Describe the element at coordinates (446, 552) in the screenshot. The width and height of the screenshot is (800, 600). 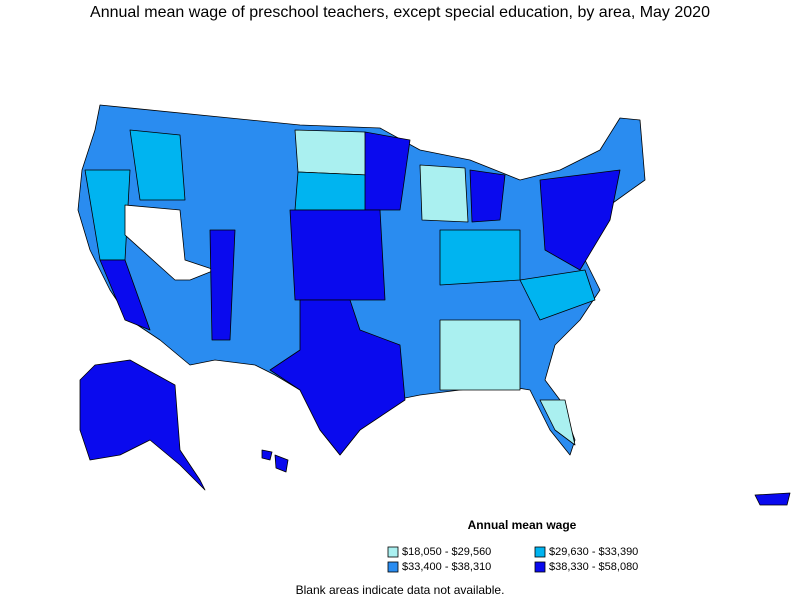
I see `legend-label: $18,050 - $29,560` at that location.